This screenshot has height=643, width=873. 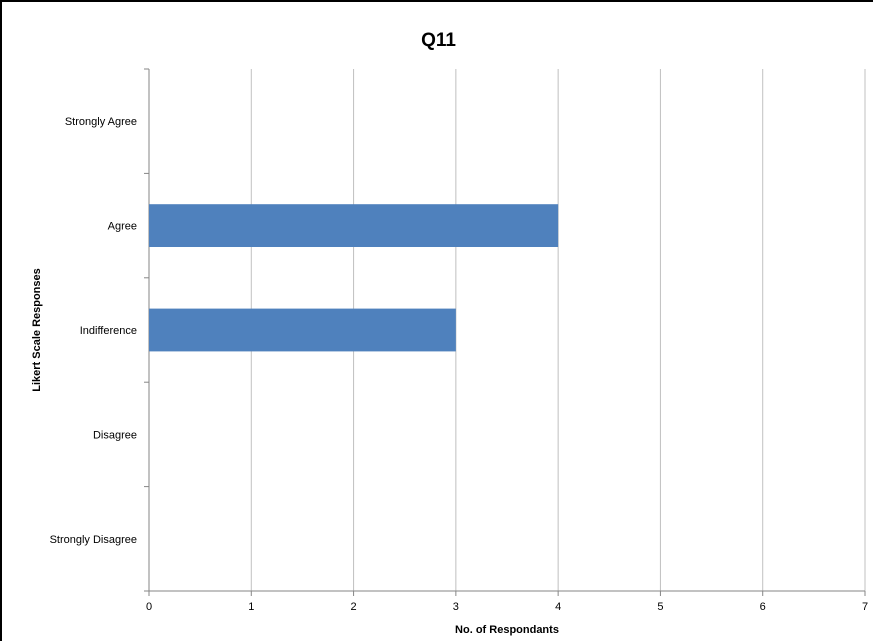 What do you see at coordinates (37, 330) in the screenshot?
I see `y-axis-title: Likert Scale Responses` at bounding box center [37, 330].